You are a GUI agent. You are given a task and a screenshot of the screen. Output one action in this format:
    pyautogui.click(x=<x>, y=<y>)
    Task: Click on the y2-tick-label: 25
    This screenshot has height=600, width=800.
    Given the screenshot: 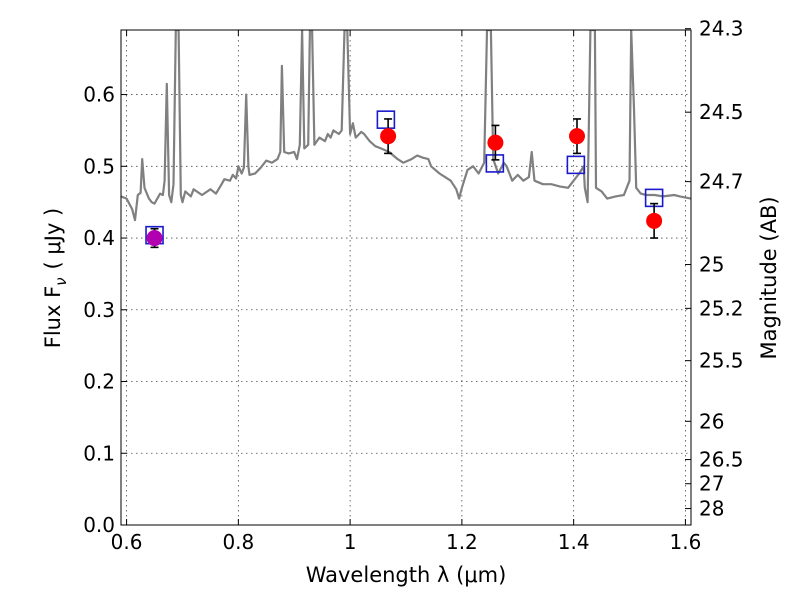 What is the action you would take?
    pyautogui.click(x=711, y=265)
    